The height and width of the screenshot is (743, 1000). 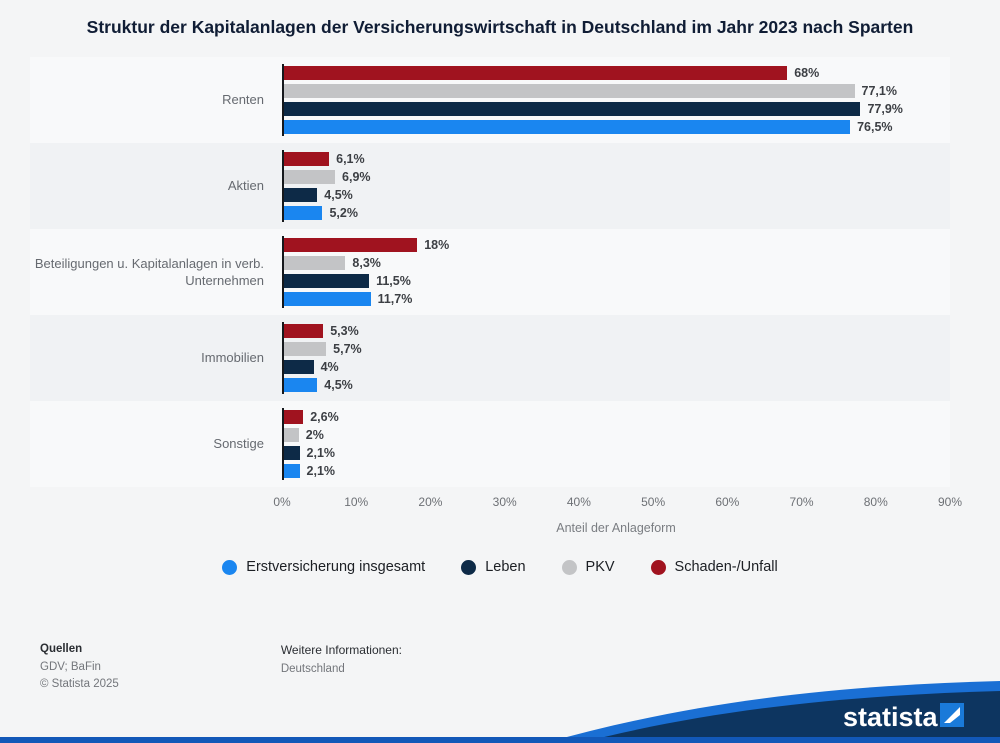 I want to click on x-tick-label: 70%, so click(x=801, y=502).